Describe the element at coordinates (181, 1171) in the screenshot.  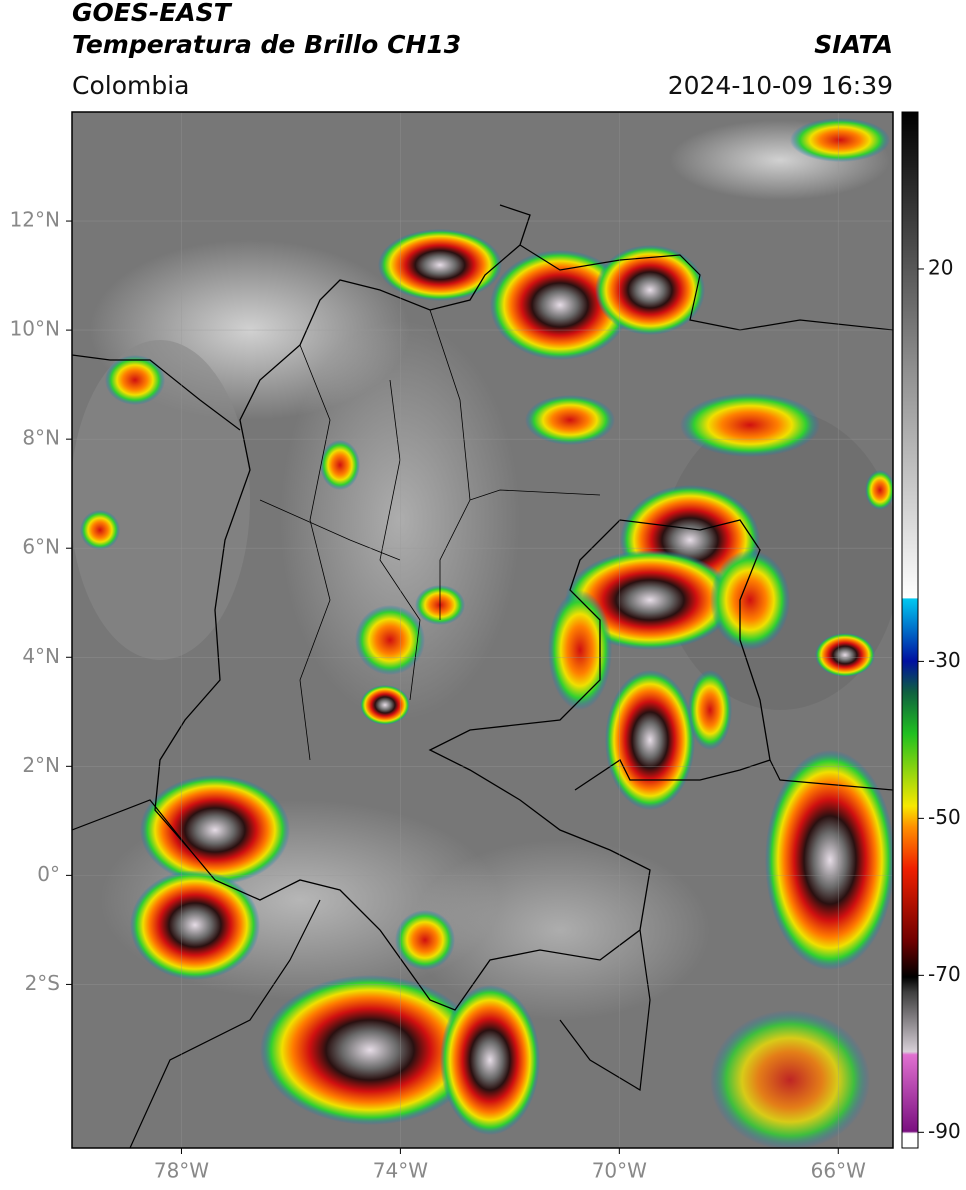
I see `lon-tick-label: 78°W` at that location.